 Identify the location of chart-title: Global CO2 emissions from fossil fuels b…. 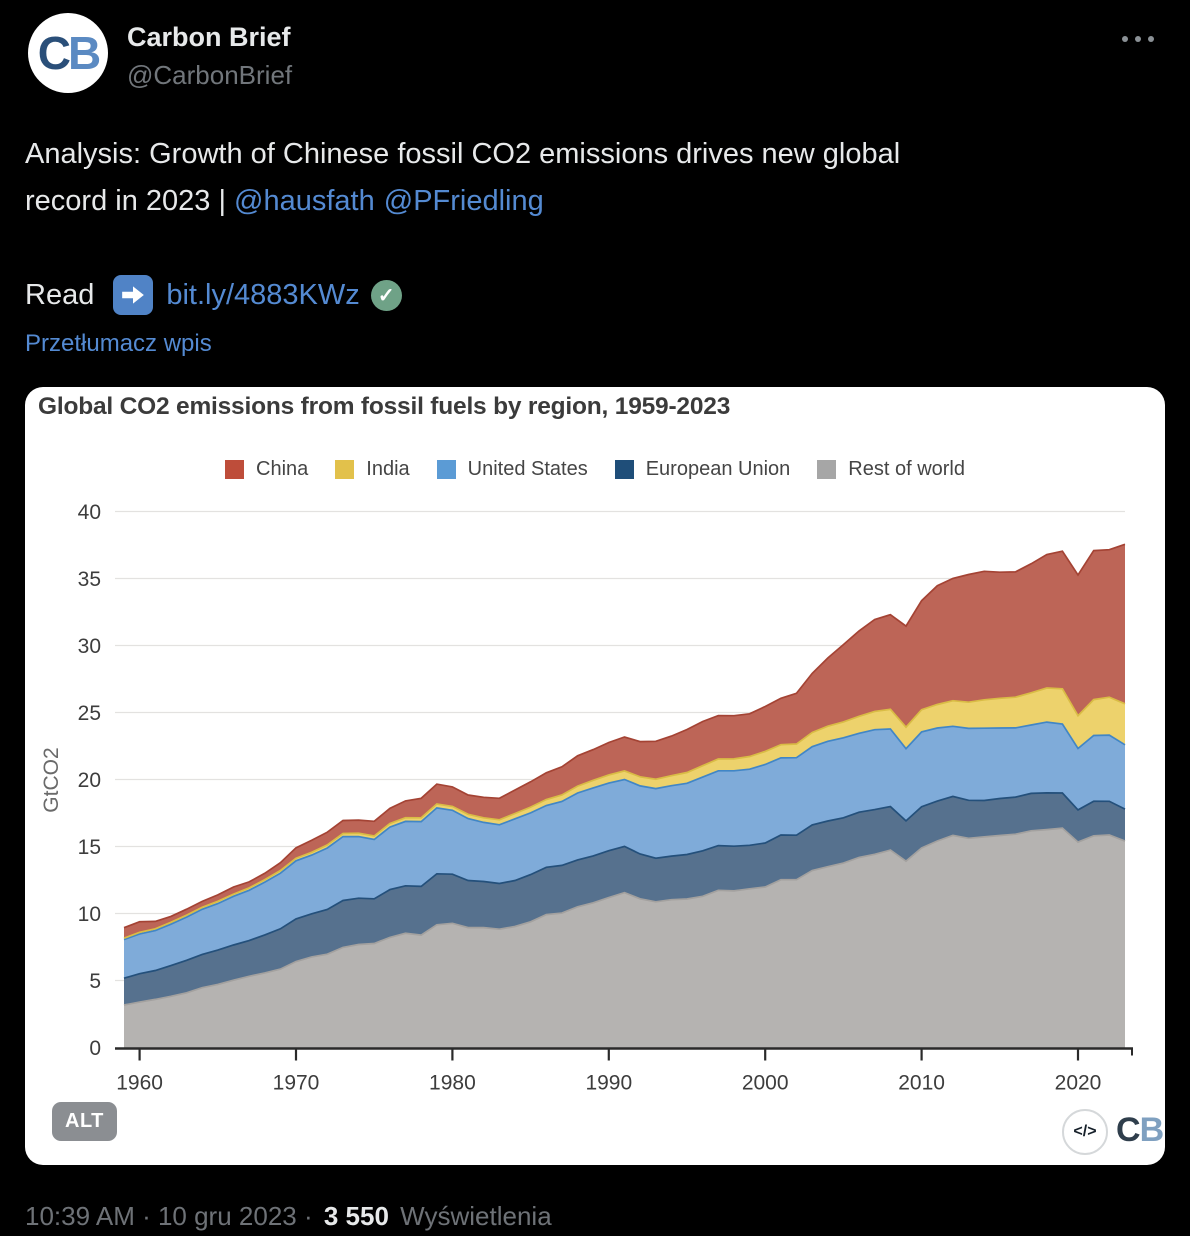
(384, 406).